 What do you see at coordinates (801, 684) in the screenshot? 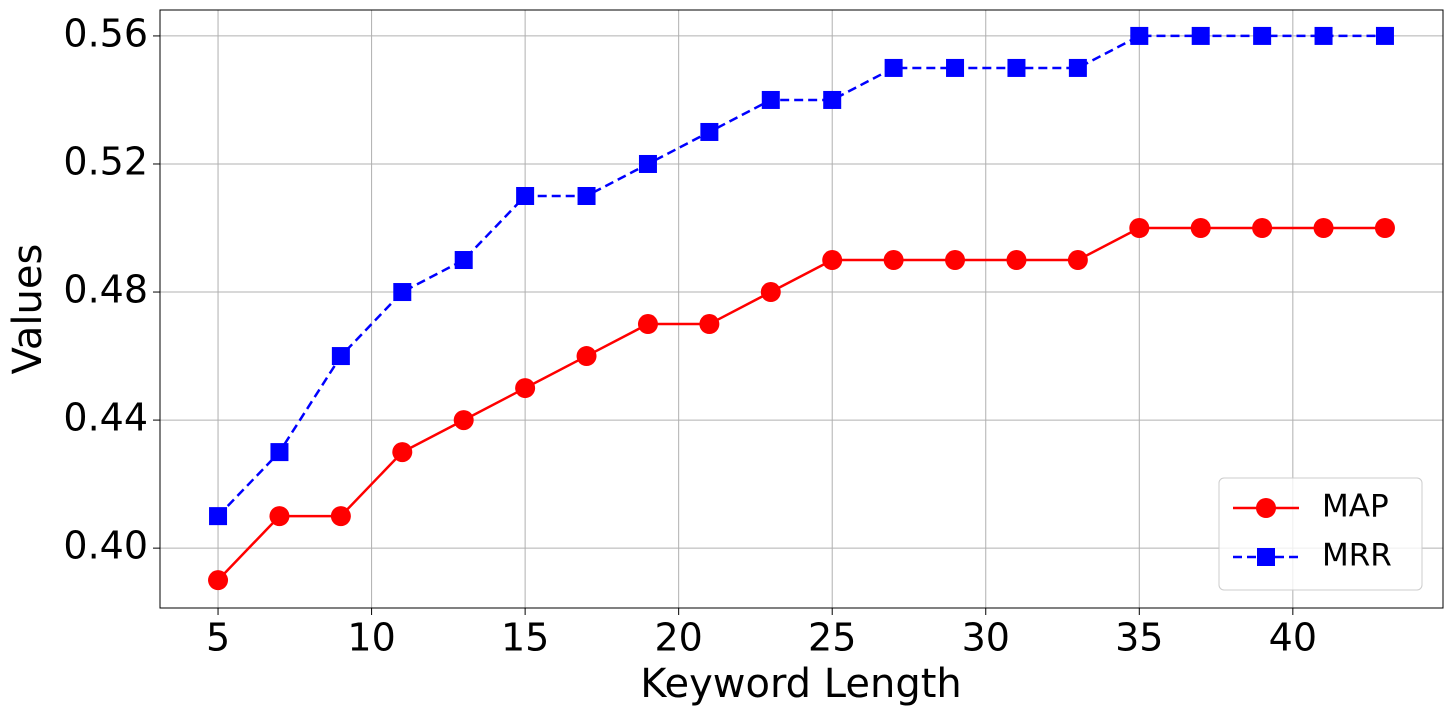
I see `x-axis-label: Keyword Length` at bounding box center [801, 684].